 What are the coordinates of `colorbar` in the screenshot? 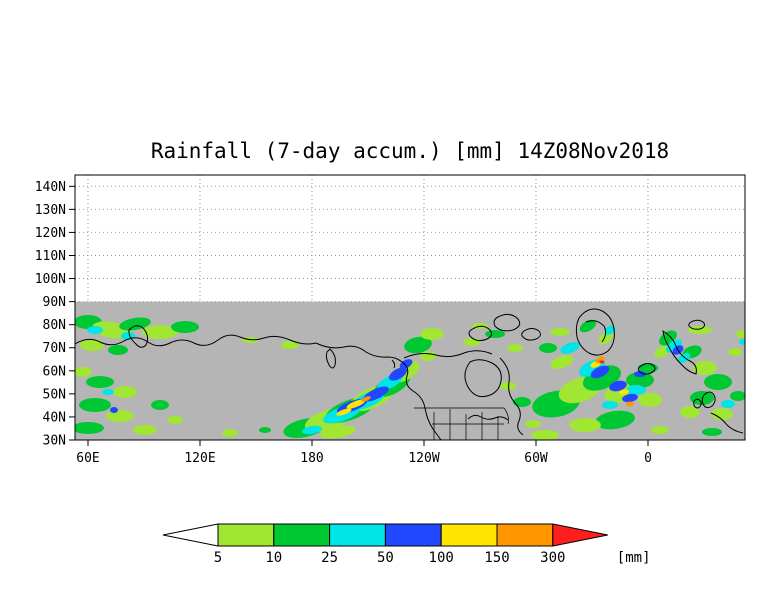 It's located at (385, 535).